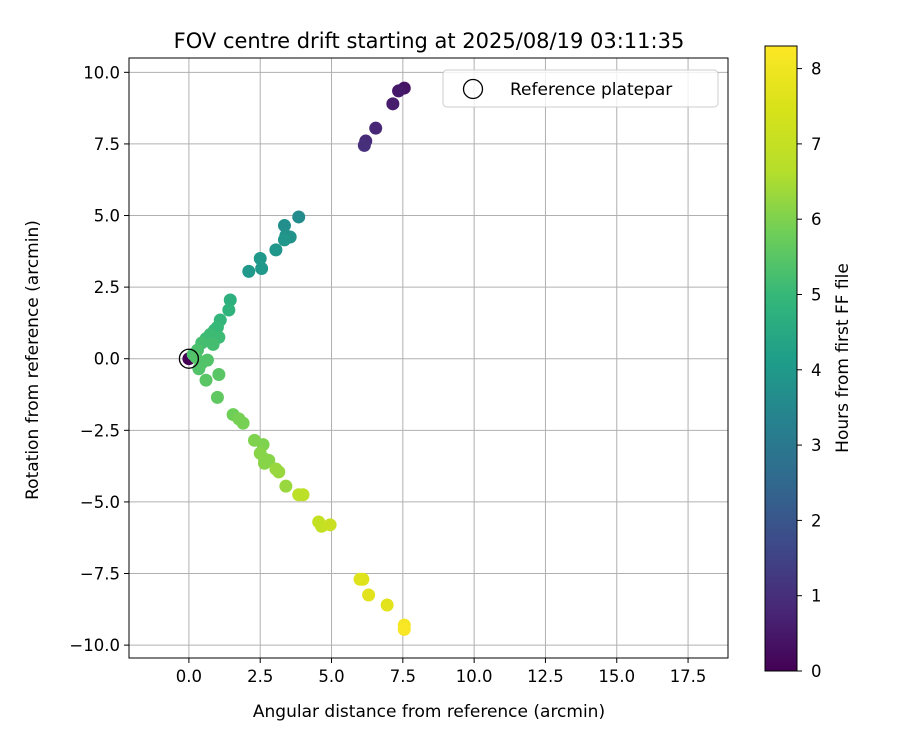 The height and width of the screenshot is (750, 900). Describe the element at coordinates (429, 712) in the screenshot. I see `x-axis-label: Angular distance from reference (arcmin)` at that location.